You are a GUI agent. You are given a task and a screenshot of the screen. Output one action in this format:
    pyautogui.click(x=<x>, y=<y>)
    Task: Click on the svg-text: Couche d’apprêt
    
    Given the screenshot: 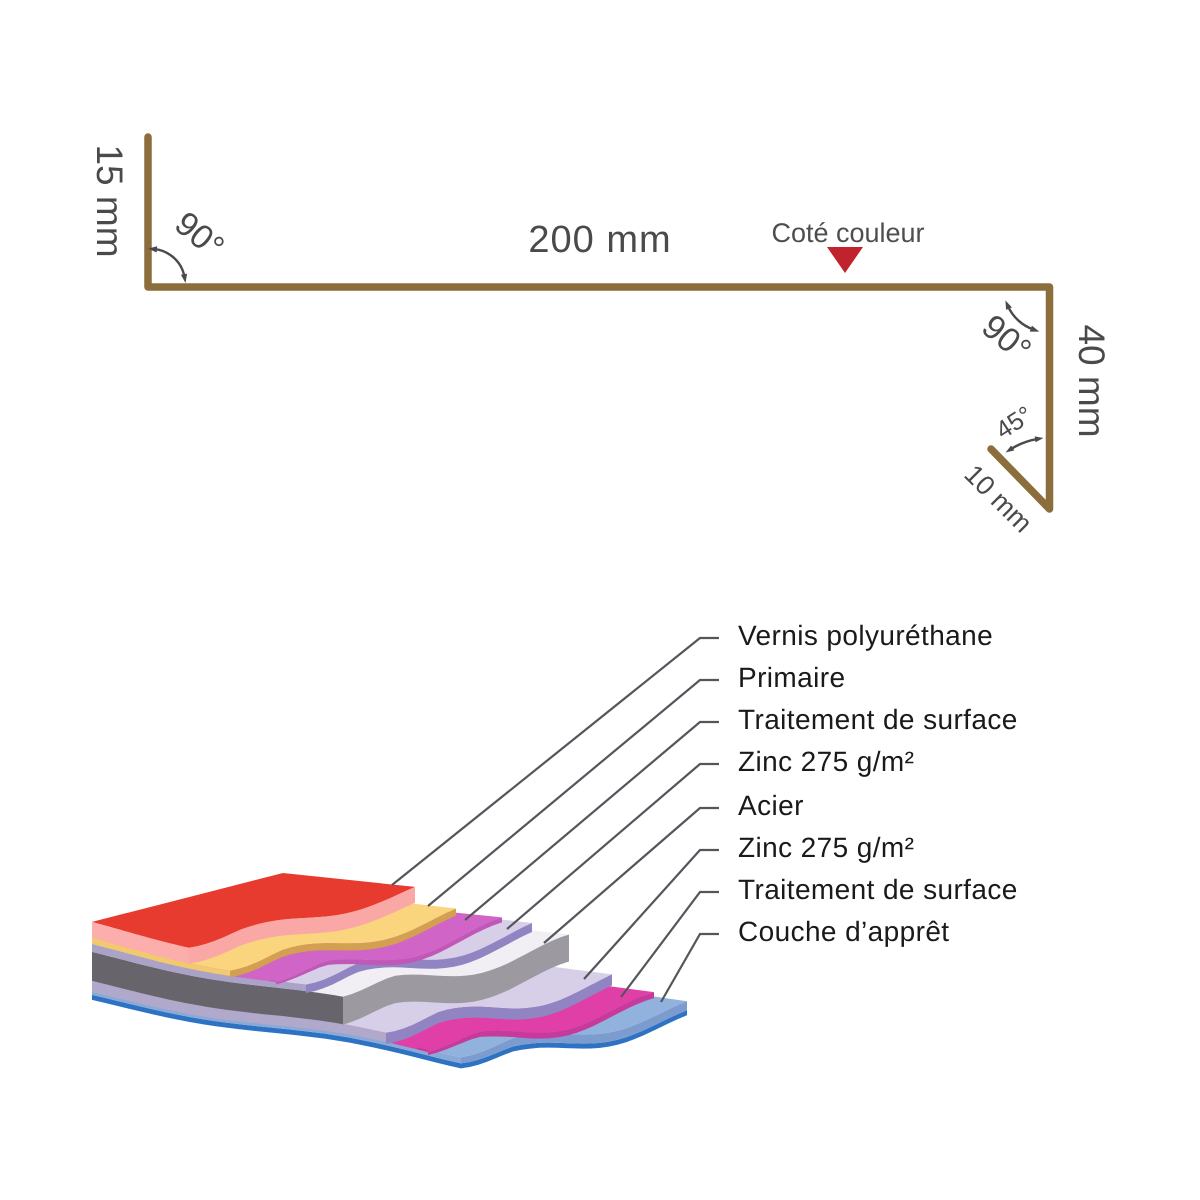 What is the action you would take?
    pyautogui.click(x=843, y=931)
    